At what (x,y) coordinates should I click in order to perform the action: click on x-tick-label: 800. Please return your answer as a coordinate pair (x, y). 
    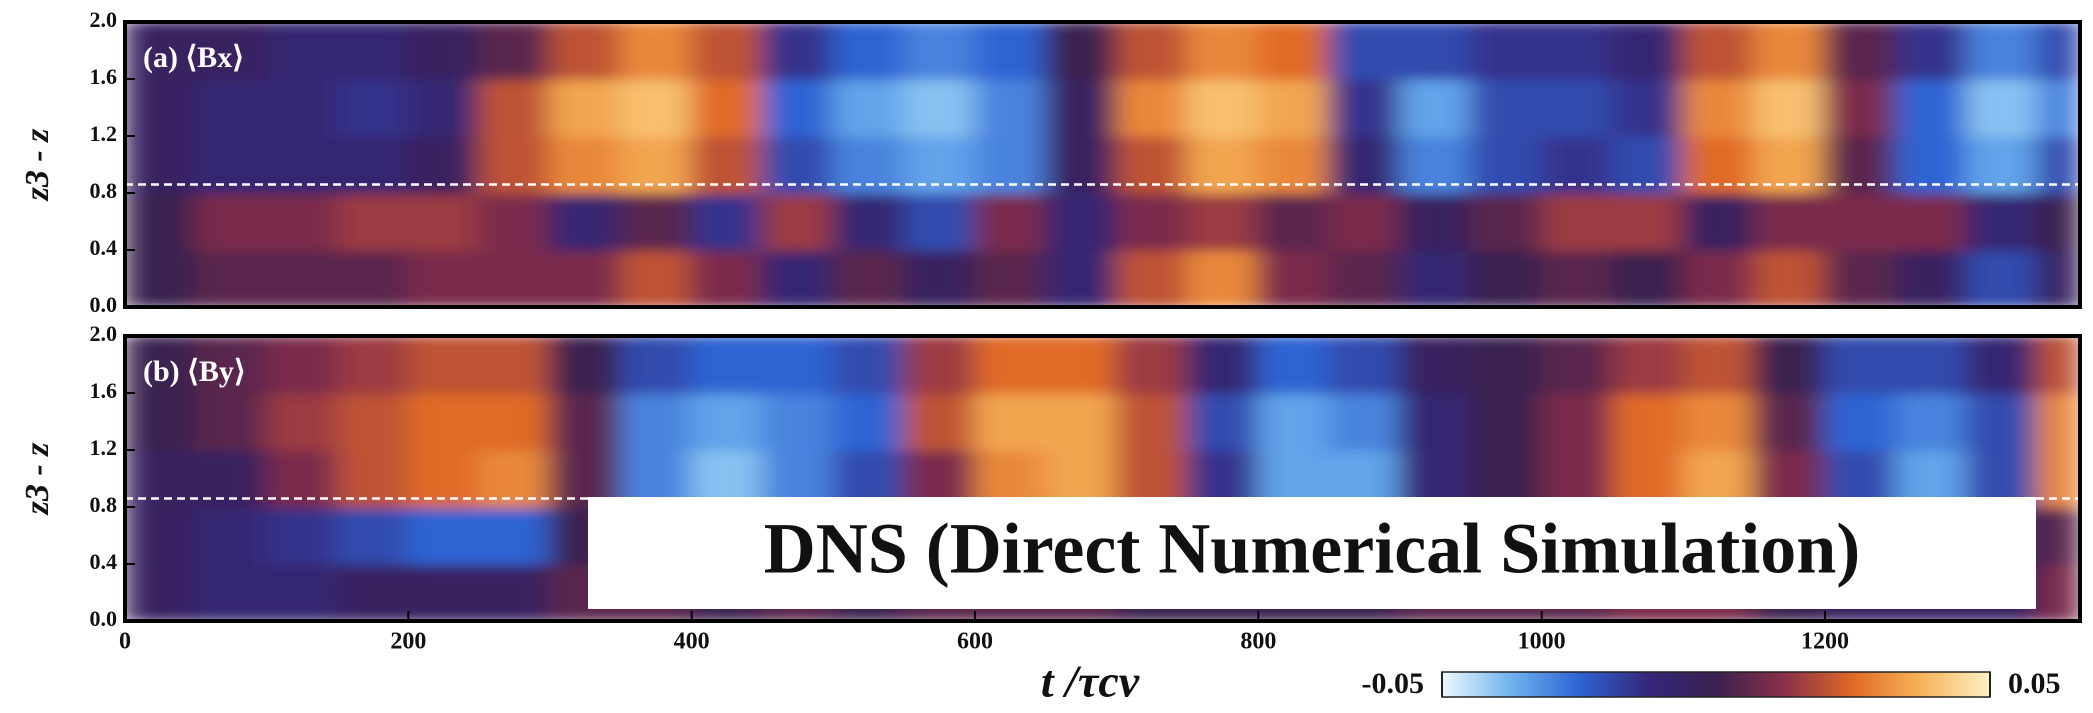
    Looking at the image, I should click on (1258, 642).